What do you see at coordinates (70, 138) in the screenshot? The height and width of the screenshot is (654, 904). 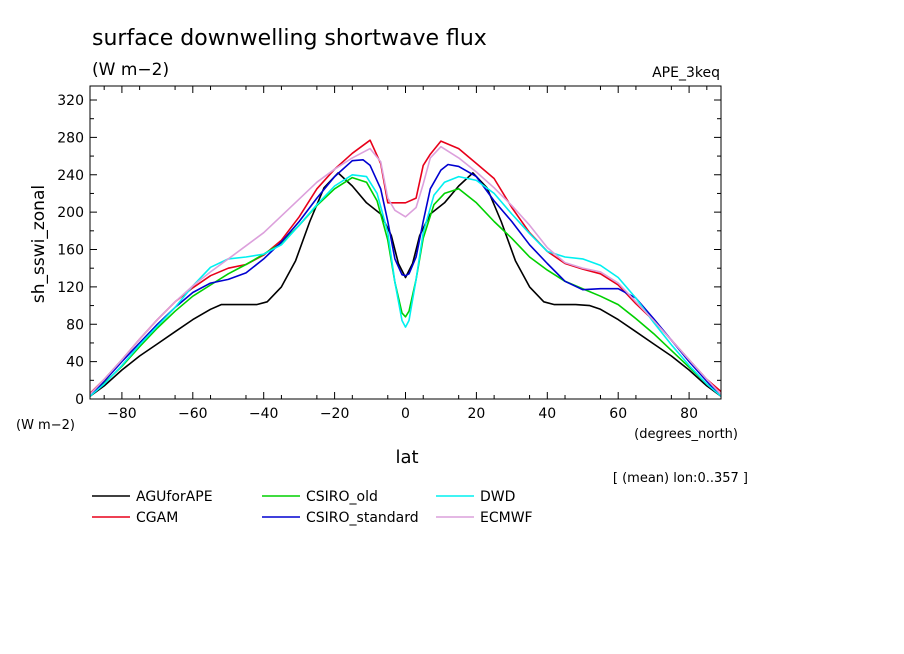 I see `y-tick-label: 280` at bounding box center [70, 138].